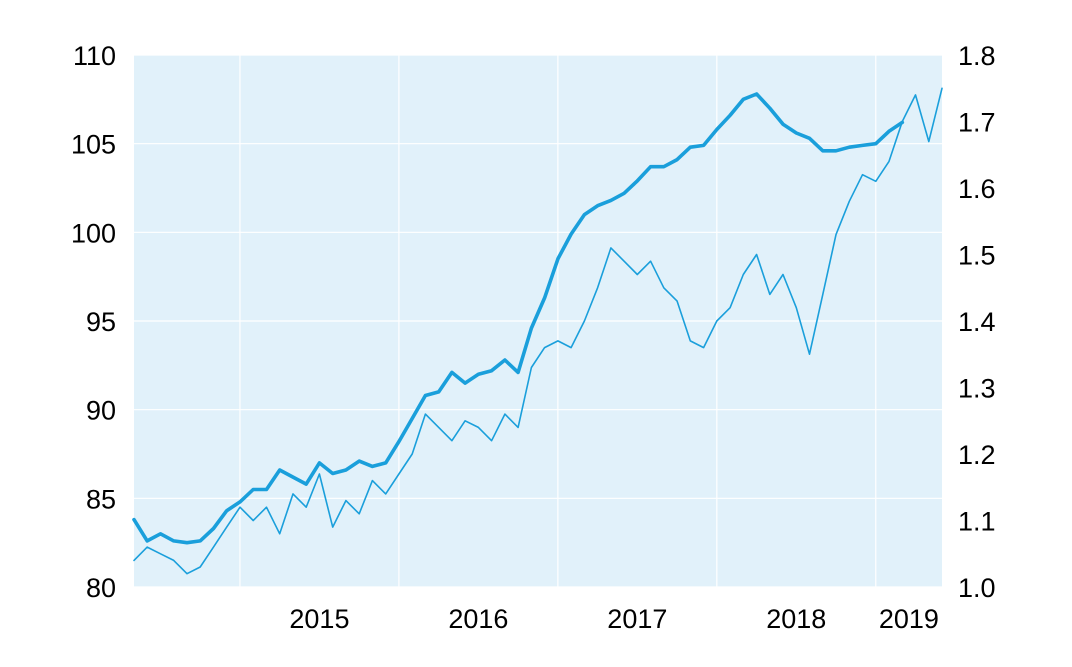 This screenshot has height=667, width=1072. Describe the element at coordinates (977, 389) in the screenshot. I see `y-right-tick-label: 1.3` at that location.